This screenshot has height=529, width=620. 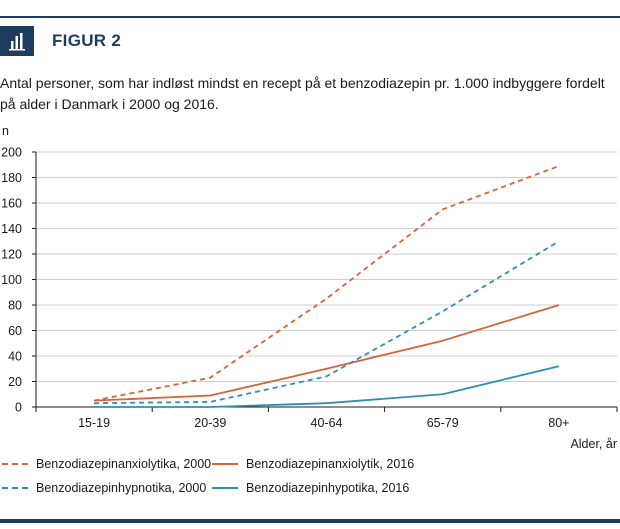 What do you see at coordinates (94, 423) in the screenshot?
I see `x-tick-label: 15-19` at bounding box center [94, 423].